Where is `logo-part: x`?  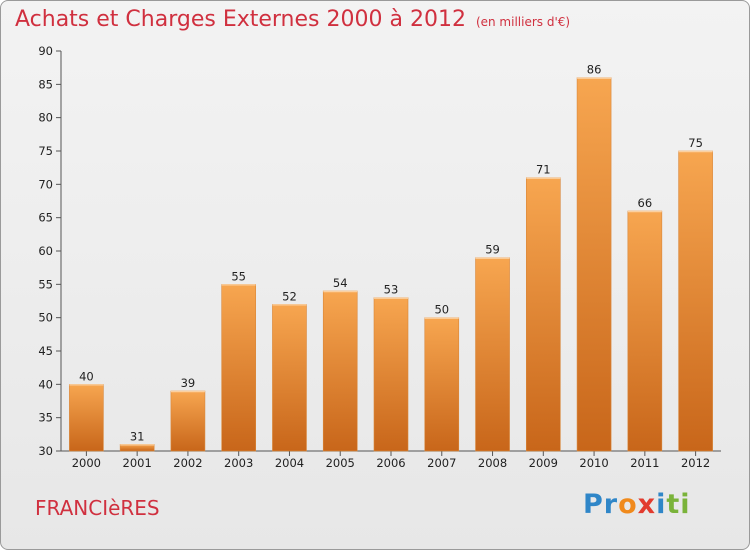
logo-part: x is located at coordinates (647, 504).